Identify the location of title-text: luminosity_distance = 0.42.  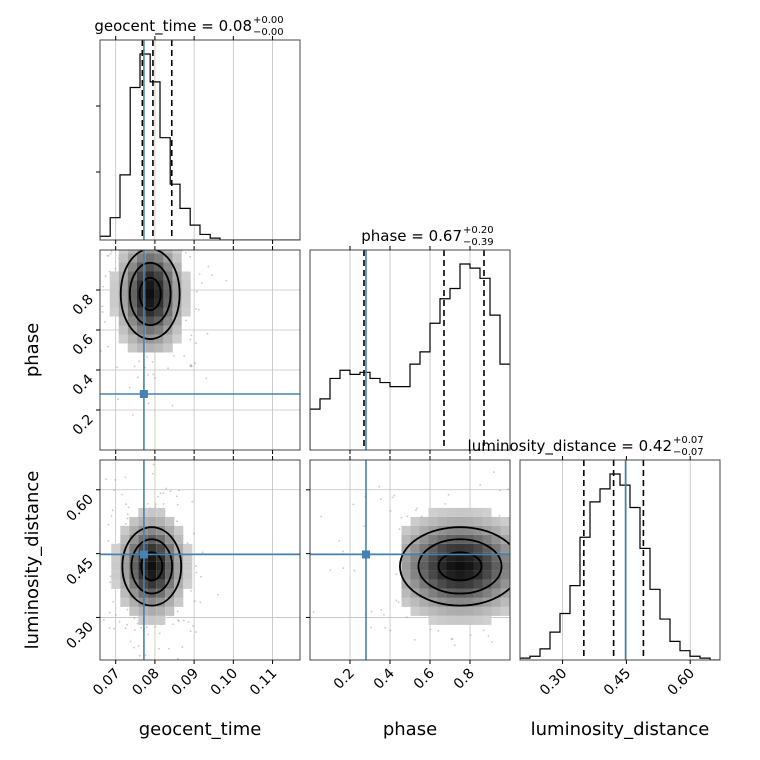
(570, 446).